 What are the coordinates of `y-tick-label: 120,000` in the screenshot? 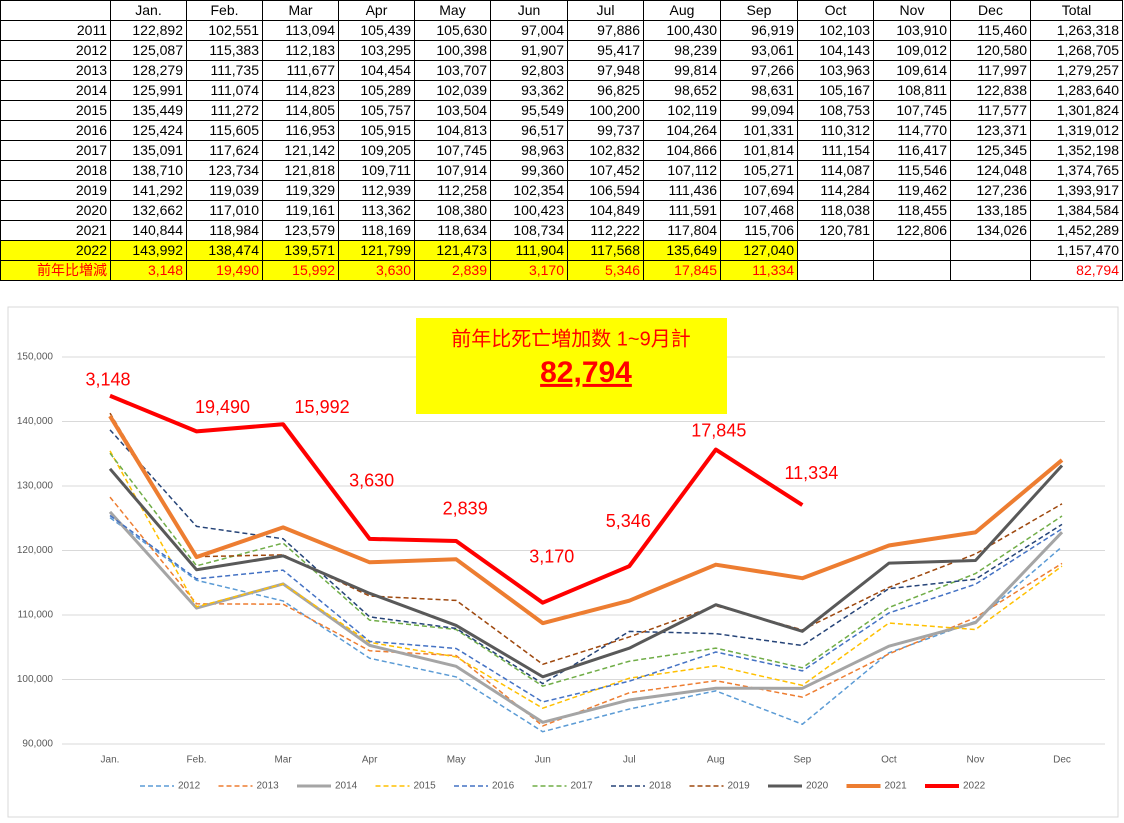 It's located at (35, 550).